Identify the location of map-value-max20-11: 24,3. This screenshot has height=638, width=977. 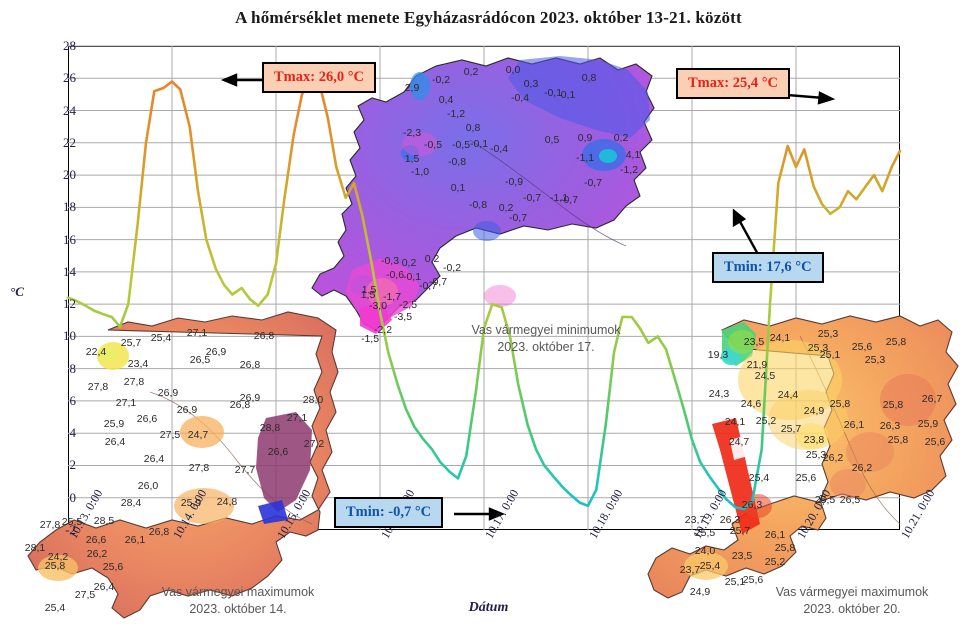
(719, 394).